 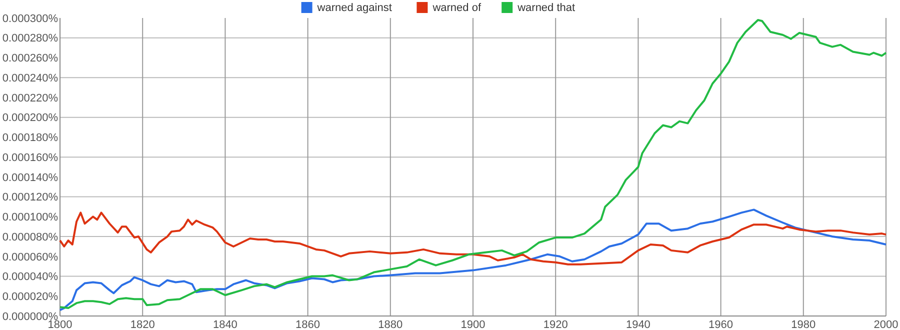 What do you see at coordinates (30, 58) in the screenshot?
I see `y-tick-label: 0.000260%` at bounding box center [30, 58].